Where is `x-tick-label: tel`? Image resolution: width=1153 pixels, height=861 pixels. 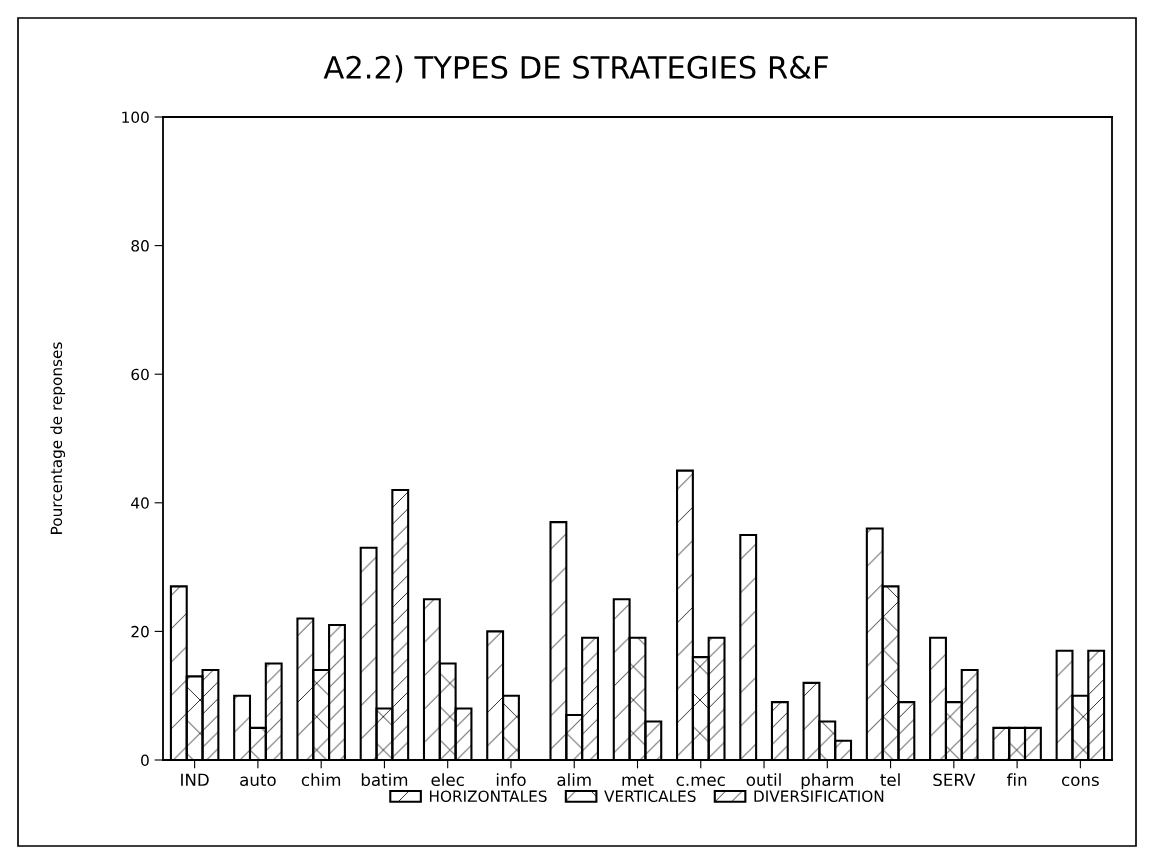
x-tick-label: tel is located at coordinates (890, 780).